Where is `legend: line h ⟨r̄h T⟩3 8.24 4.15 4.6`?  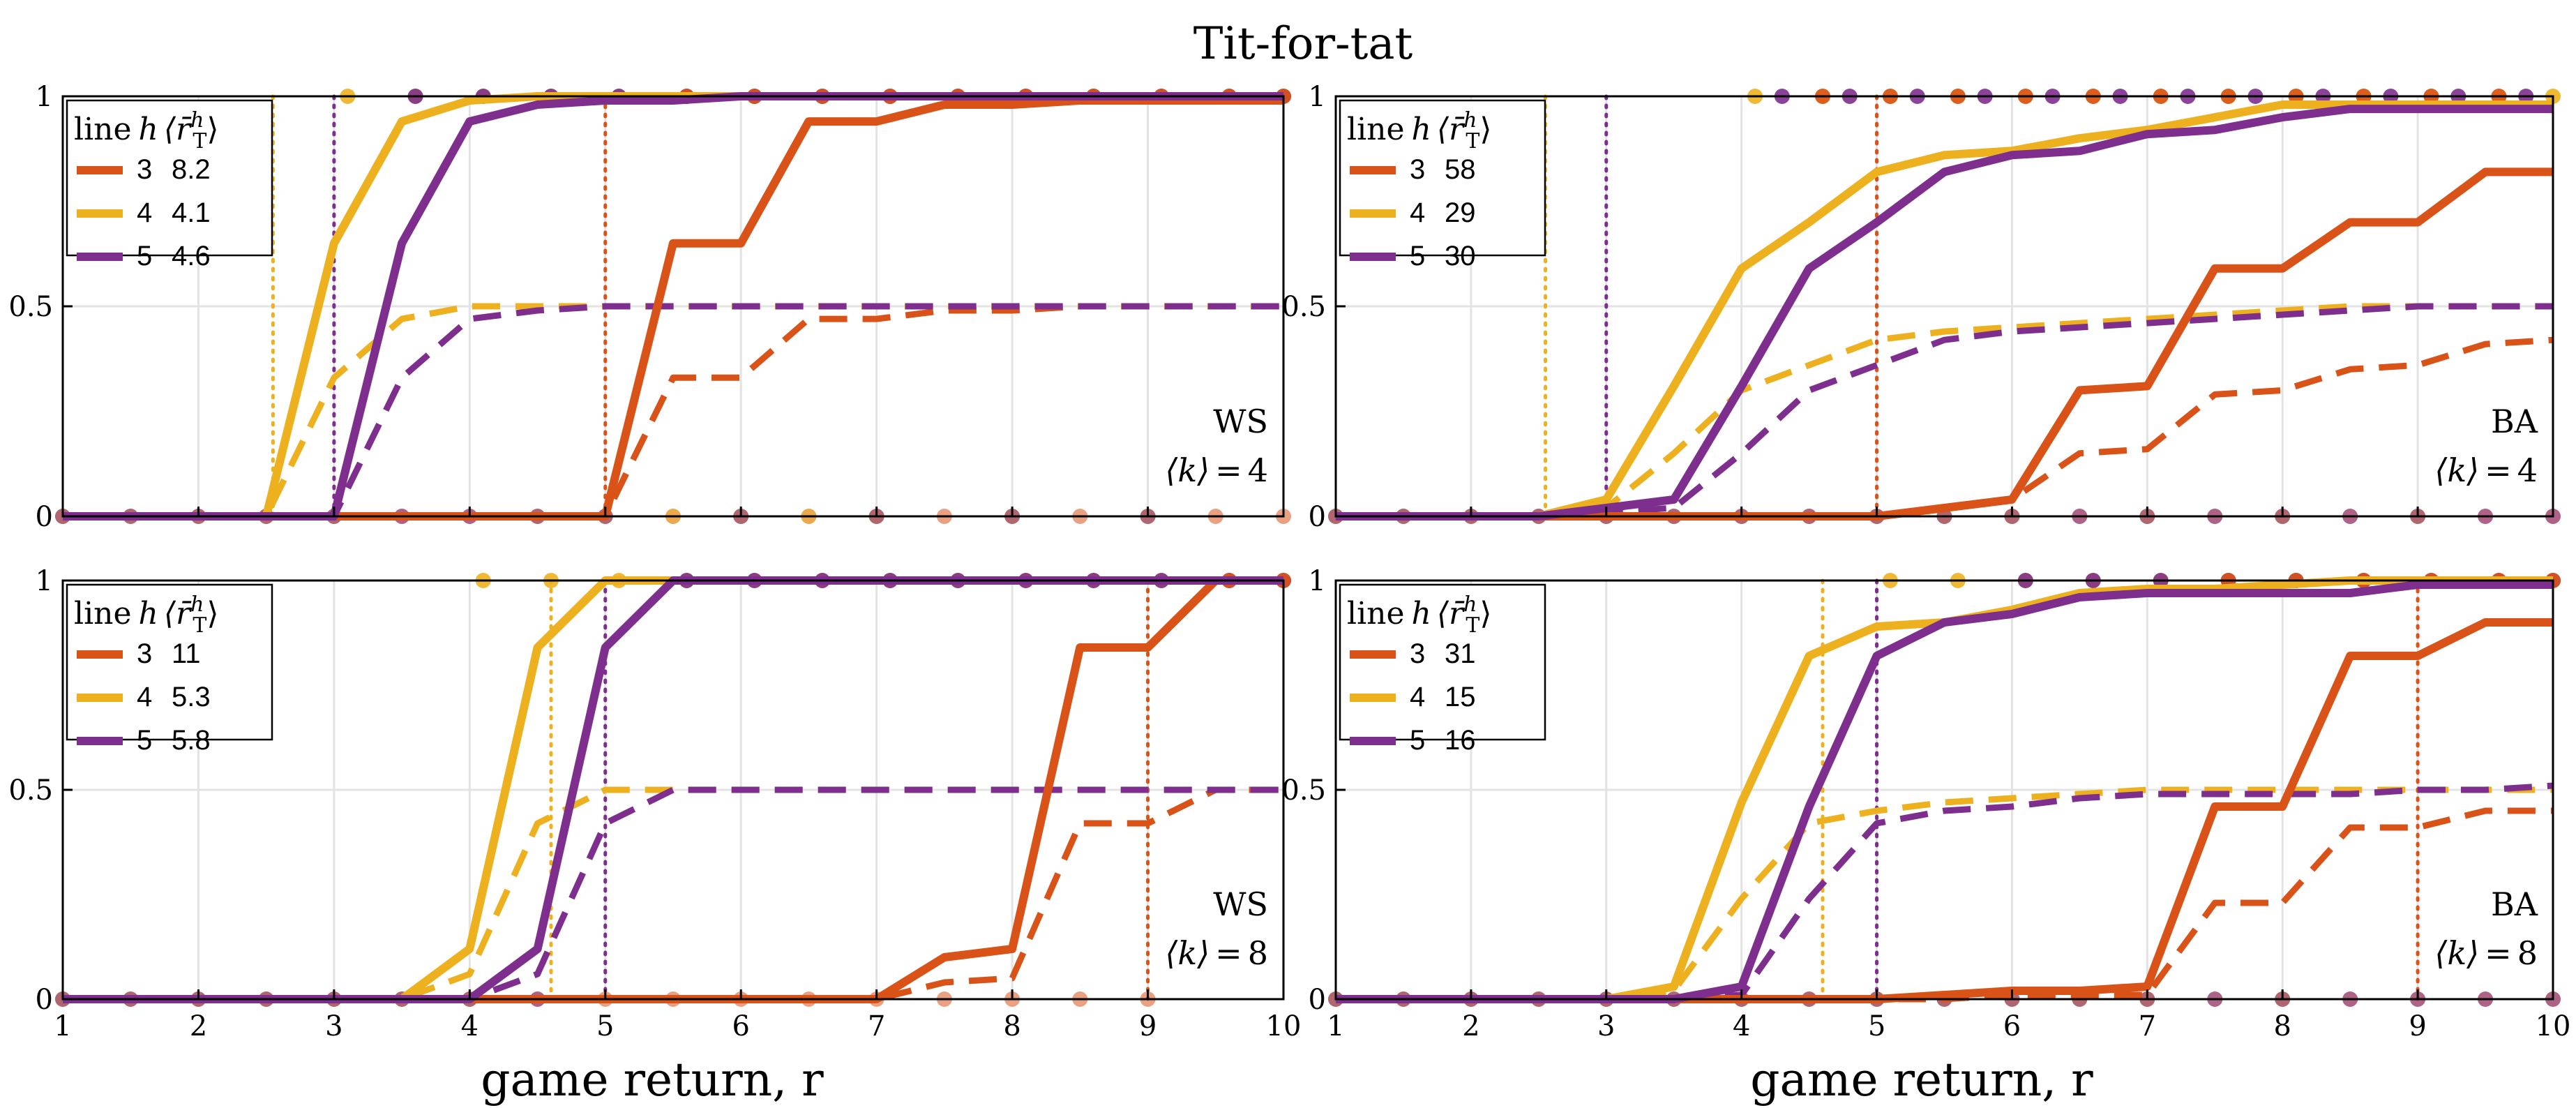 legend: line h ⟨r̄h T⟩3 8.24 4.15 4.6 is located at coordinates (169, 185).